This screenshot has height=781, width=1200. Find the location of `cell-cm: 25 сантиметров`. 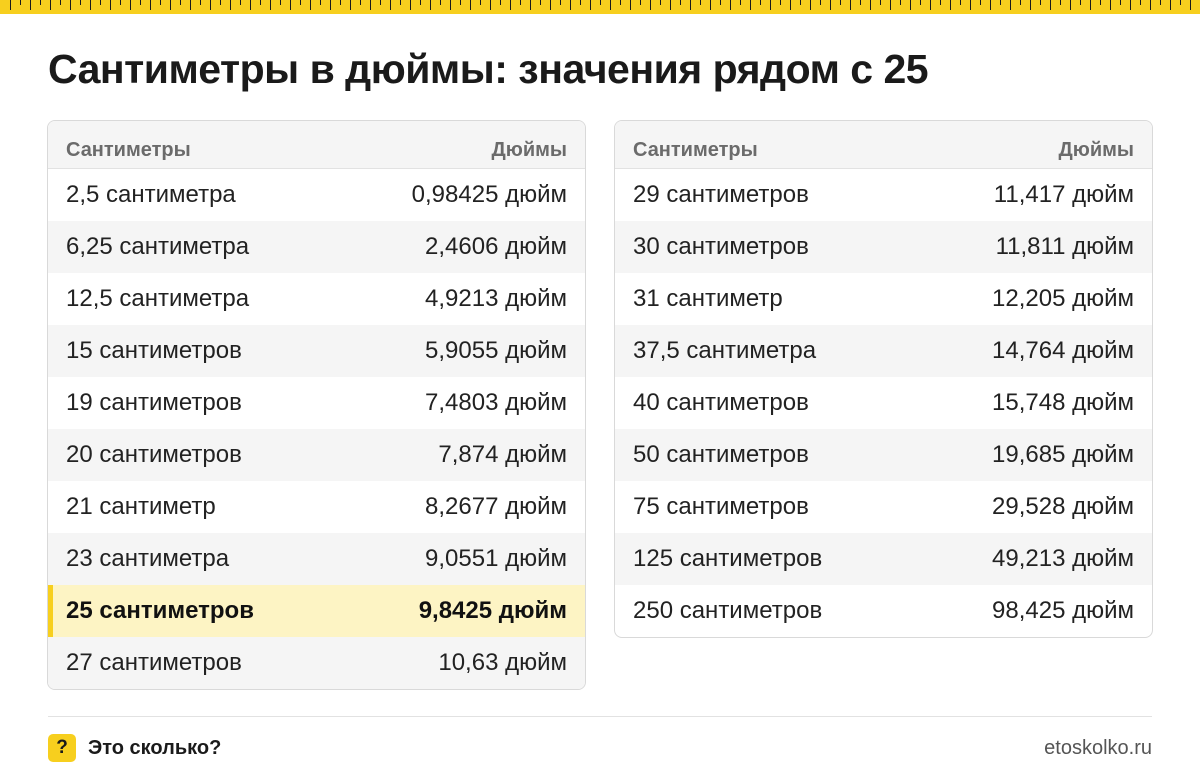

cell-cm: 25 сантиметров is located at coordinates (160, 610).